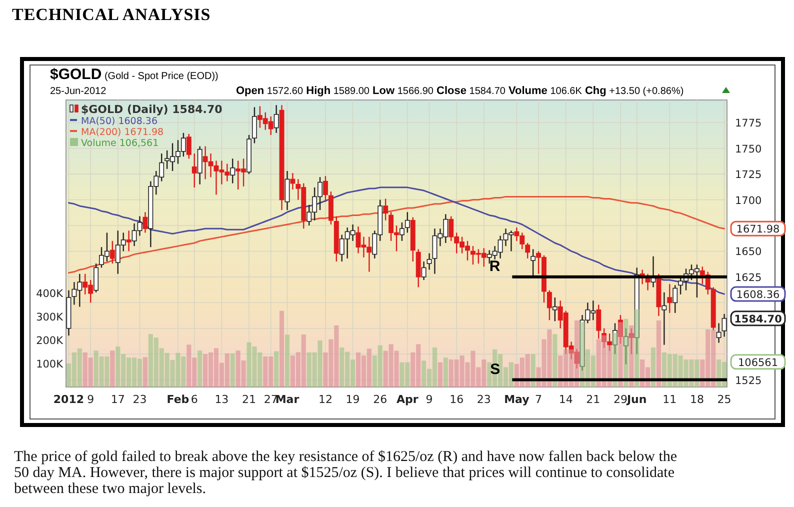 The height and width of the screenshot is (507, 794). What do you see at coordinates (748, 380) in the screenshot?
I see `y-tick-label: 1525` at bounding box center [748, 380].